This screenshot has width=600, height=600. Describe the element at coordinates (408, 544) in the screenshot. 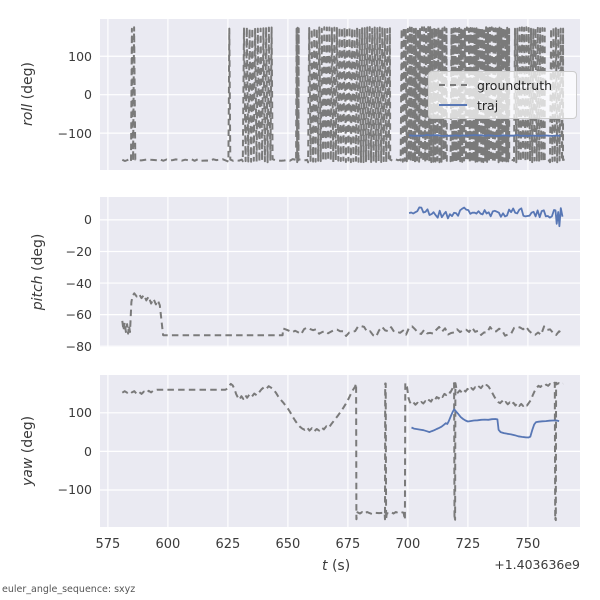

I see `x-tick-label: 700` at that location.